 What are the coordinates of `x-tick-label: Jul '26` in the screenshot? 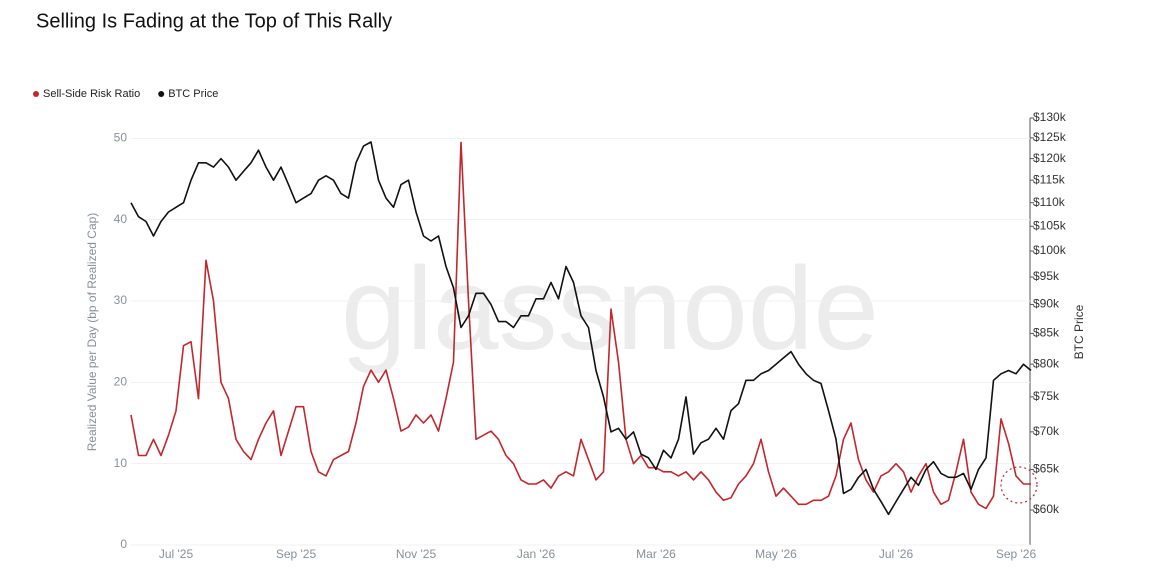 It's located at (896, 554).